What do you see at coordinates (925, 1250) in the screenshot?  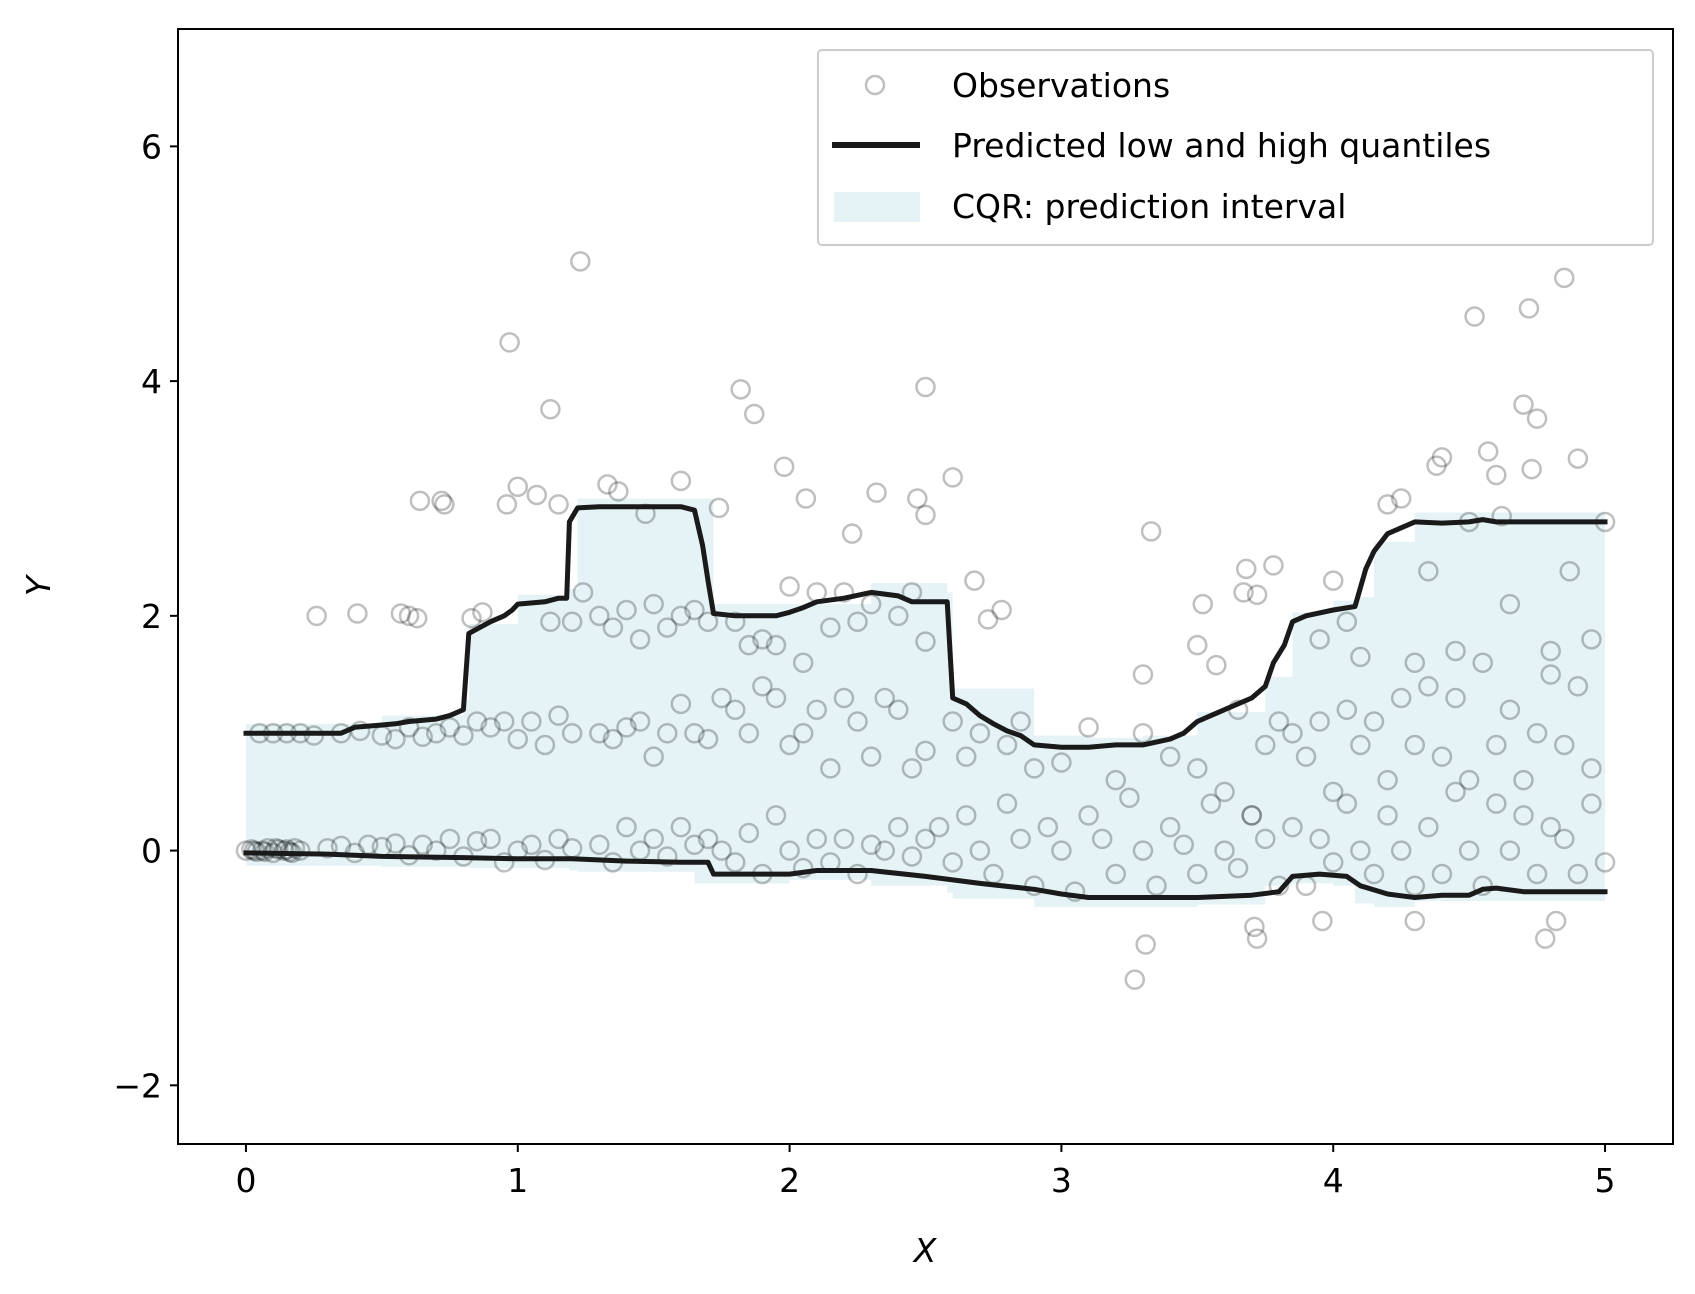 I see `x-axis-label: X` at bounding box center [925, 1250].